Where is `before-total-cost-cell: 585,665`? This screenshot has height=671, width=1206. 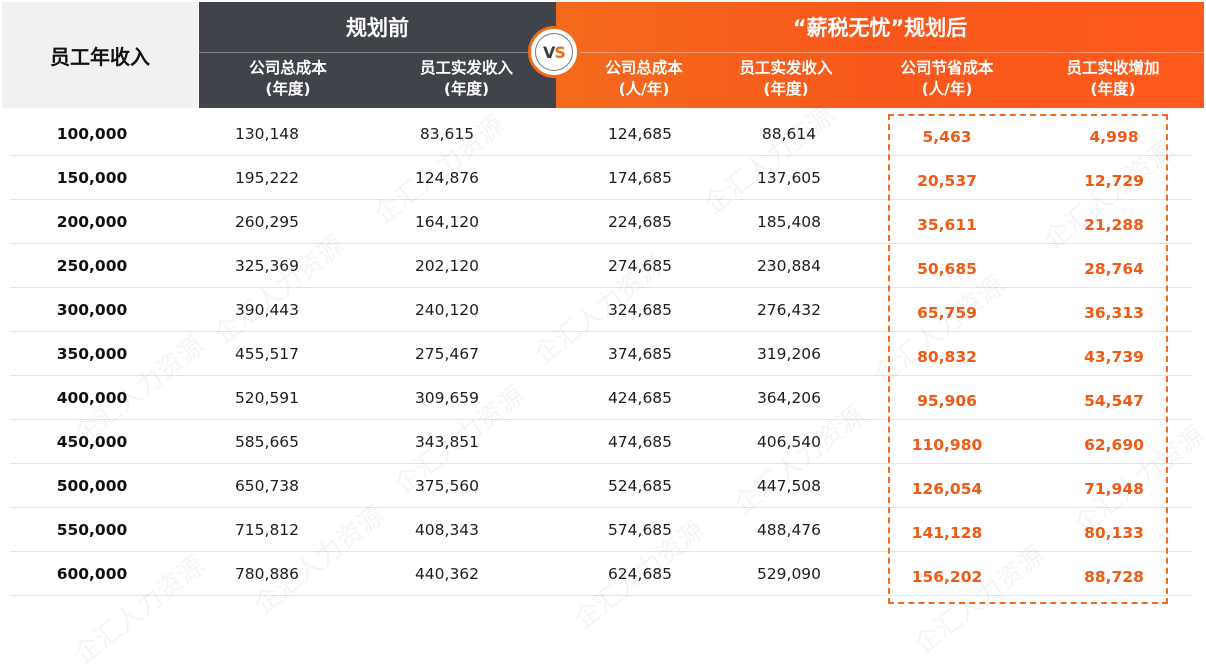
before-total-cost-cell: 585,665 is located at coordinates (267, 442).